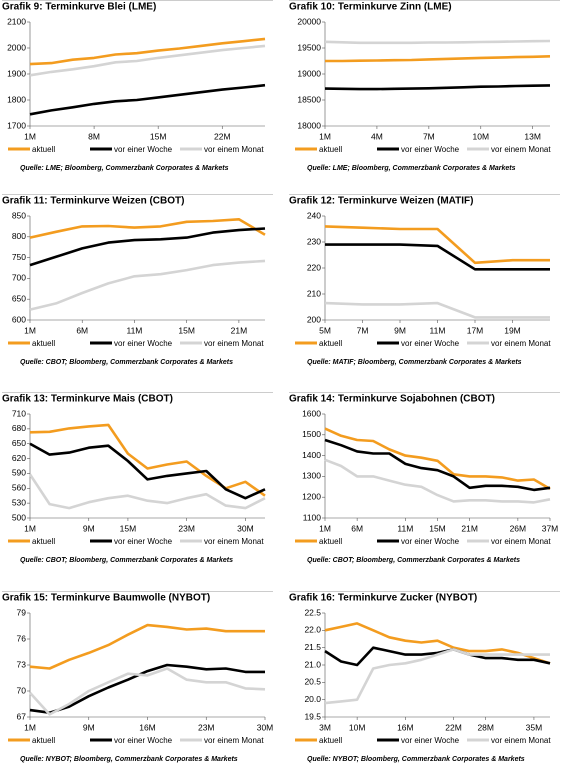 Image resolution: width=562 pixels, height=764 pixels. I want to click on y-tick-label: 18500, so click(309, 99).